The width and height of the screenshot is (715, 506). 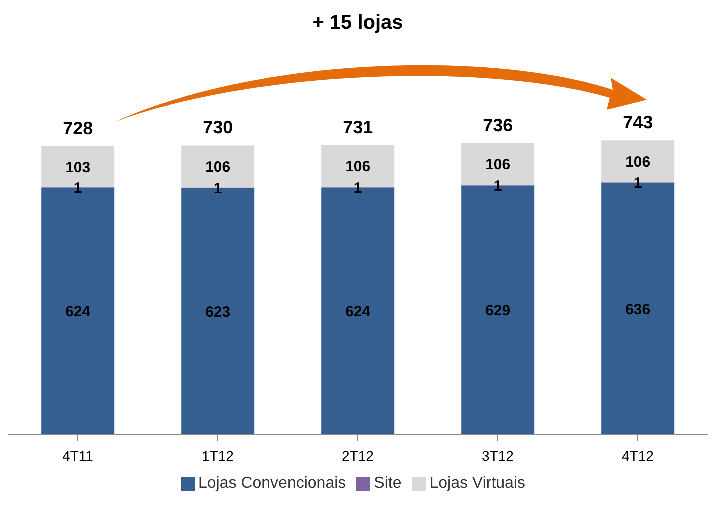 I want to click on legend-label: Lojas Convencionais, so click(x=272, y=483).